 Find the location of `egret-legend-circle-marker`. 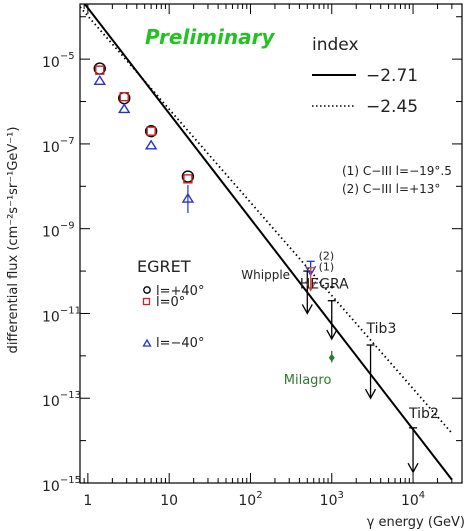

egret-legend-circle-marker is located at coordinates (147, 290).